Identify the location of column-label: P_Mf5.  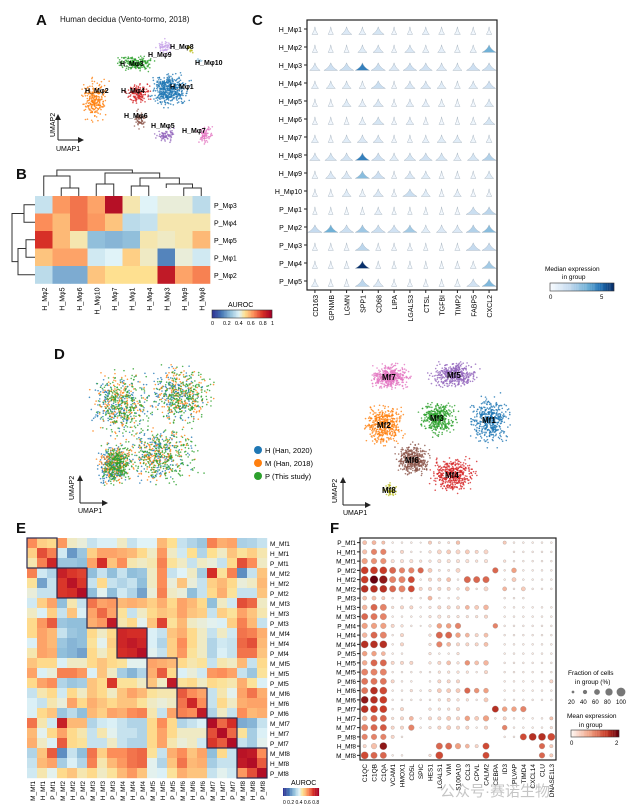
(173, 790).